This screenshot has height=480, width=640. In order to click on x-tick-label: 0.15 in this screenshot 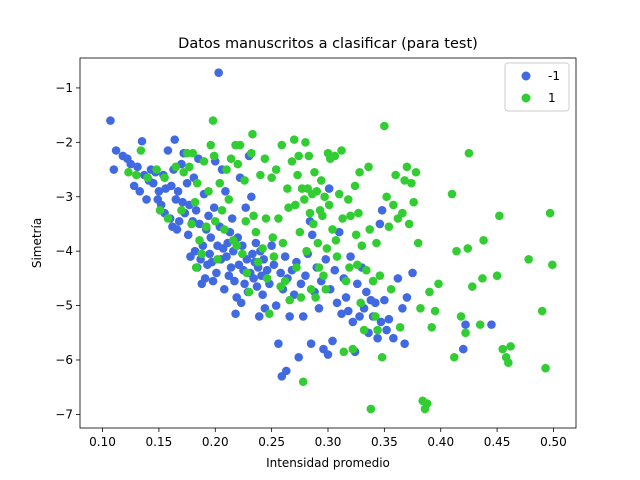, I will do `click(159, 442)`.